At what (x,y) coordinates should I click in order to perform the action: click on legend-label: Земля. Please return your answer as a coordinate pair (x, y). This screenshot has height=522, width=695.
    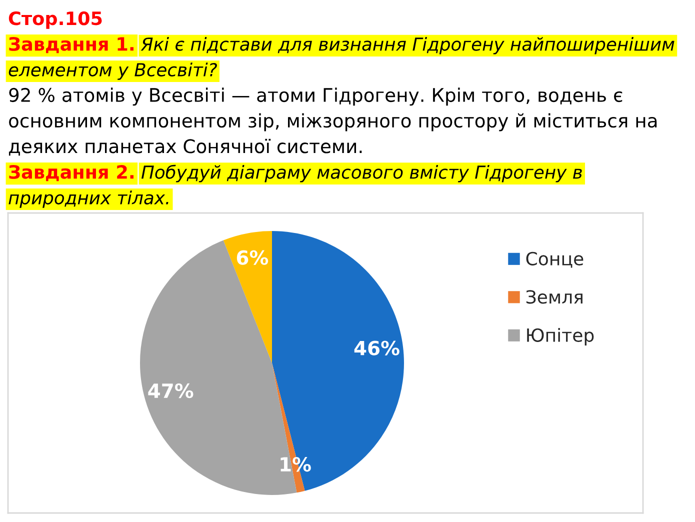
    Looking at the image, I should click on (554, 297).